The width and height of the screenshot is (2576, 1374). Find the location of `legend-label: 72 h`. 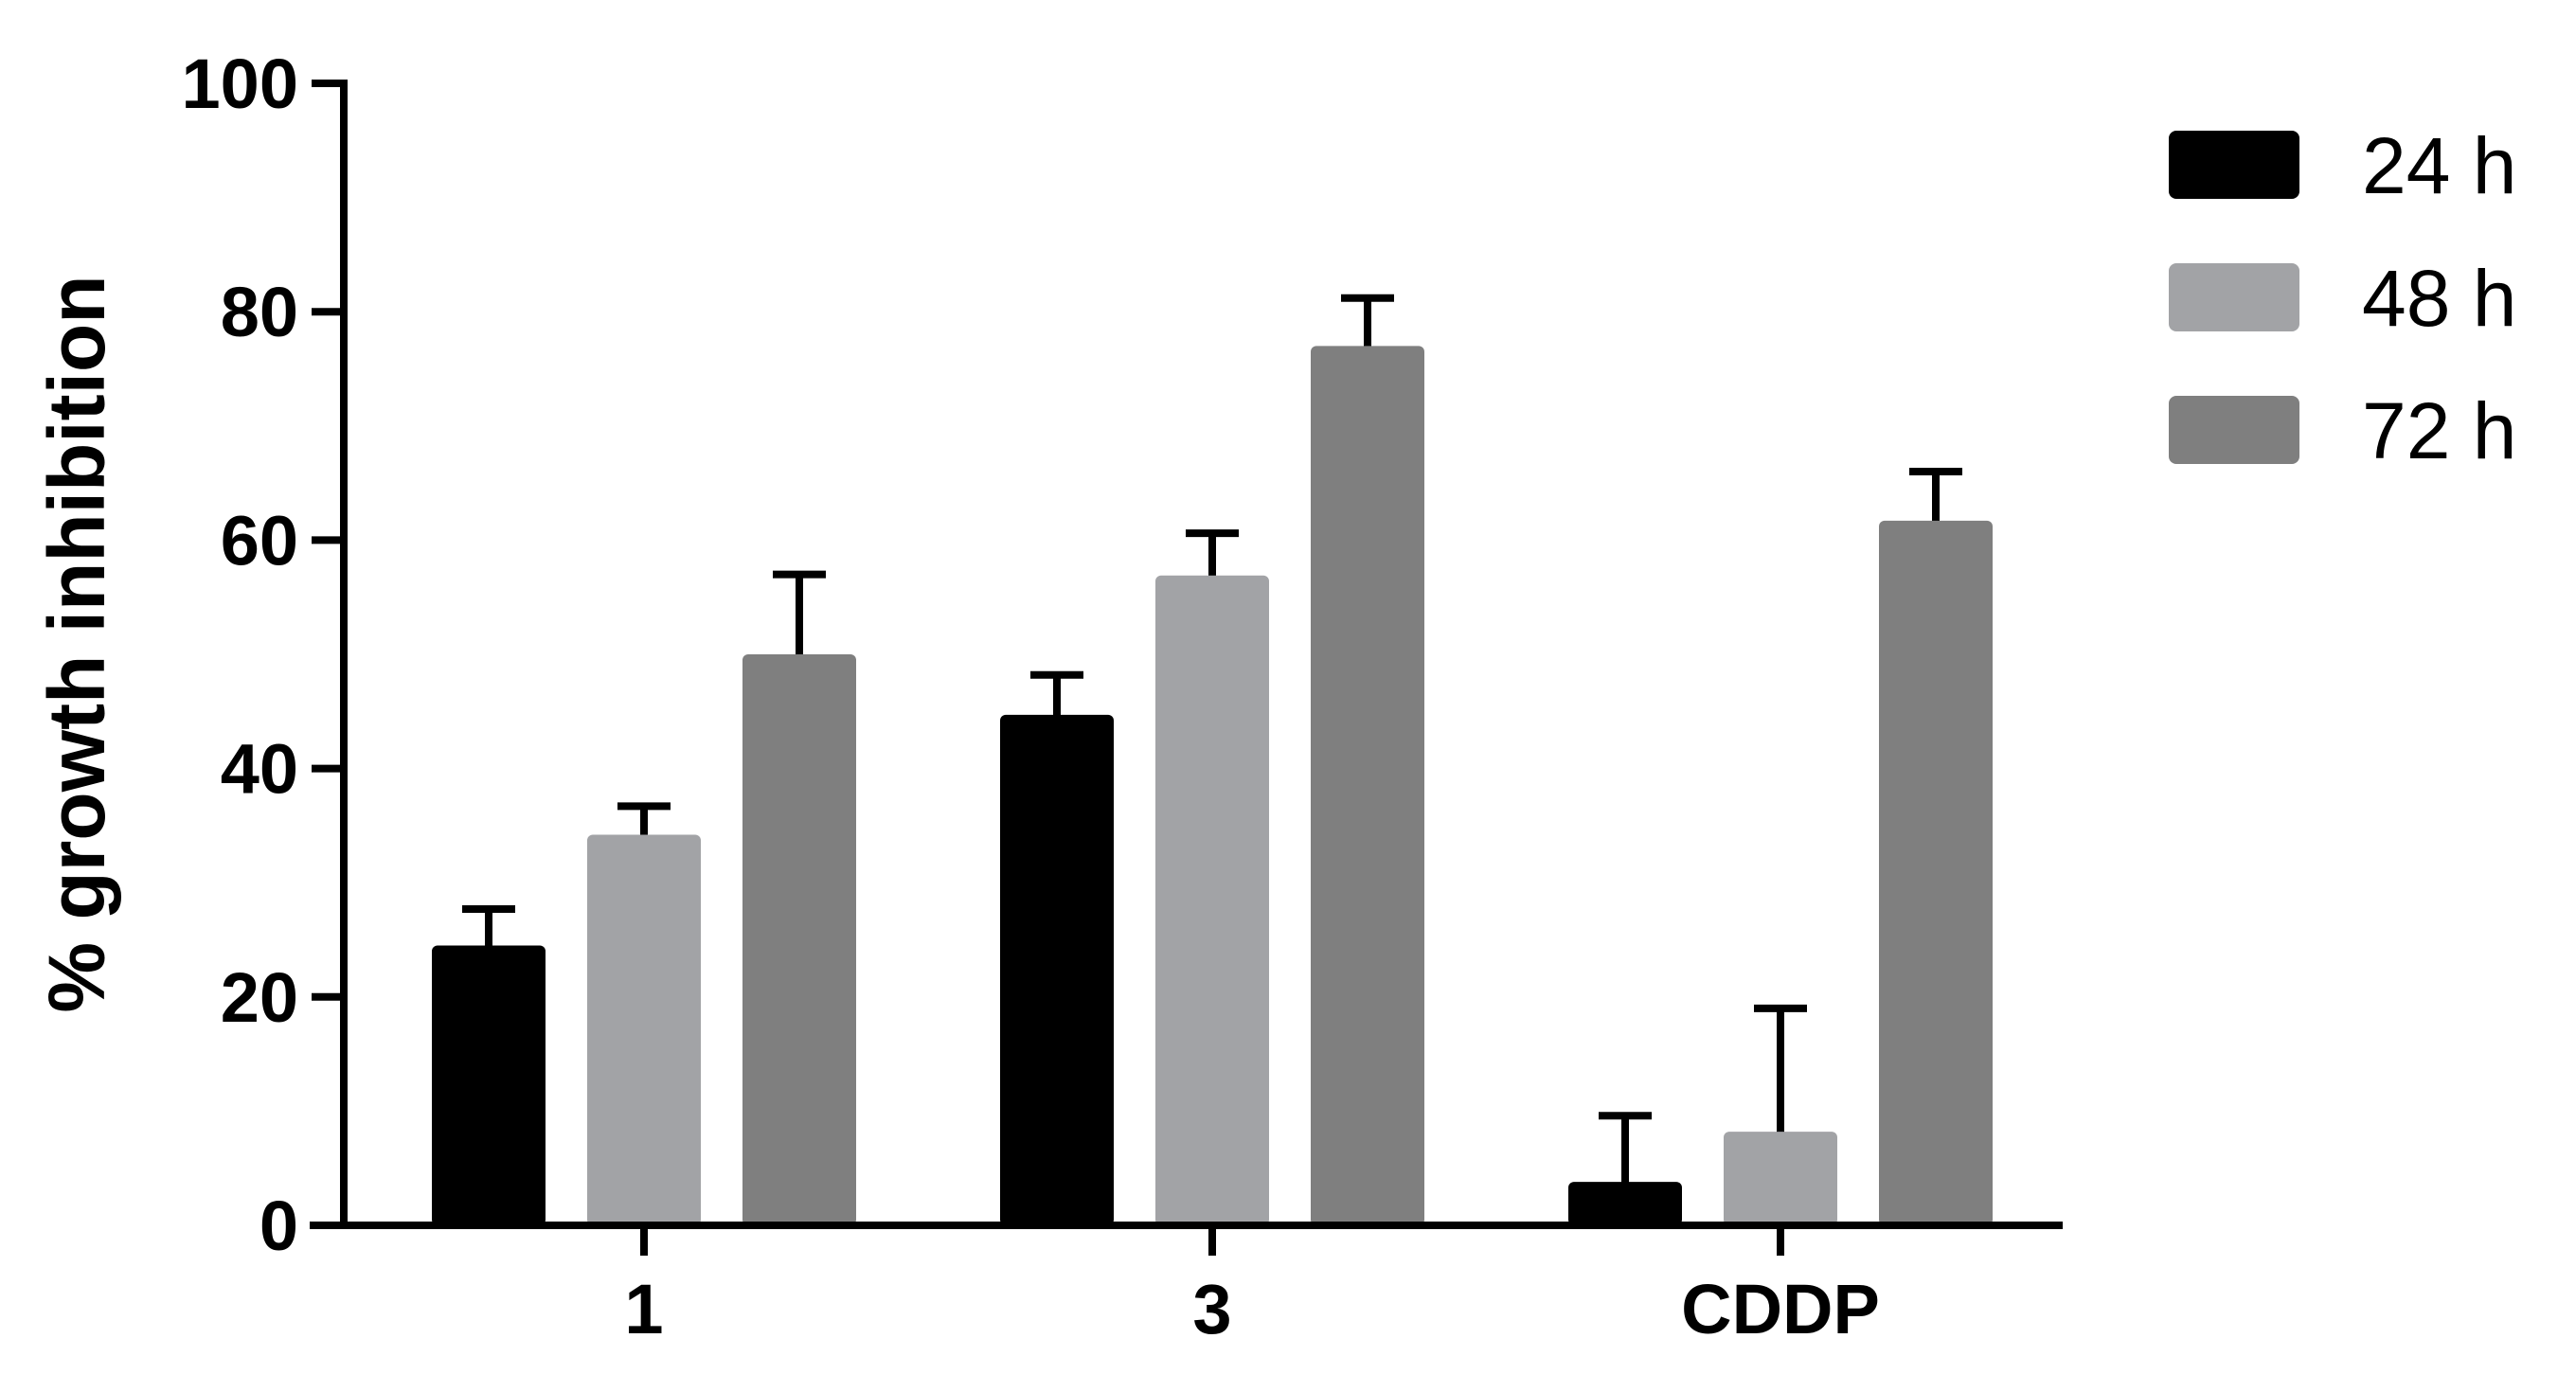

legend-label: 72 h is located at coordinates (2439, 430).